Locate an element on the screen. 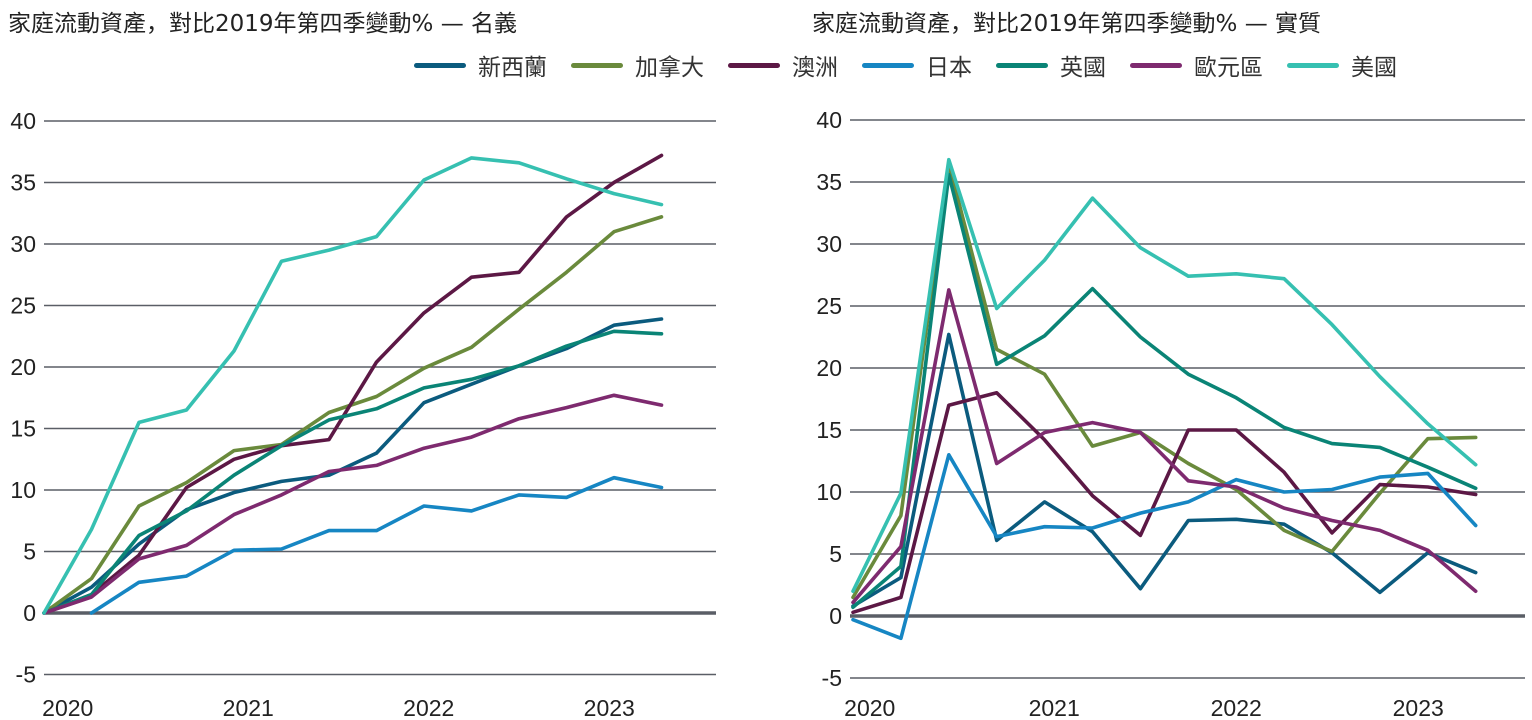  legend-item-australia: 澳洲 is located at coordinates (783, 65).